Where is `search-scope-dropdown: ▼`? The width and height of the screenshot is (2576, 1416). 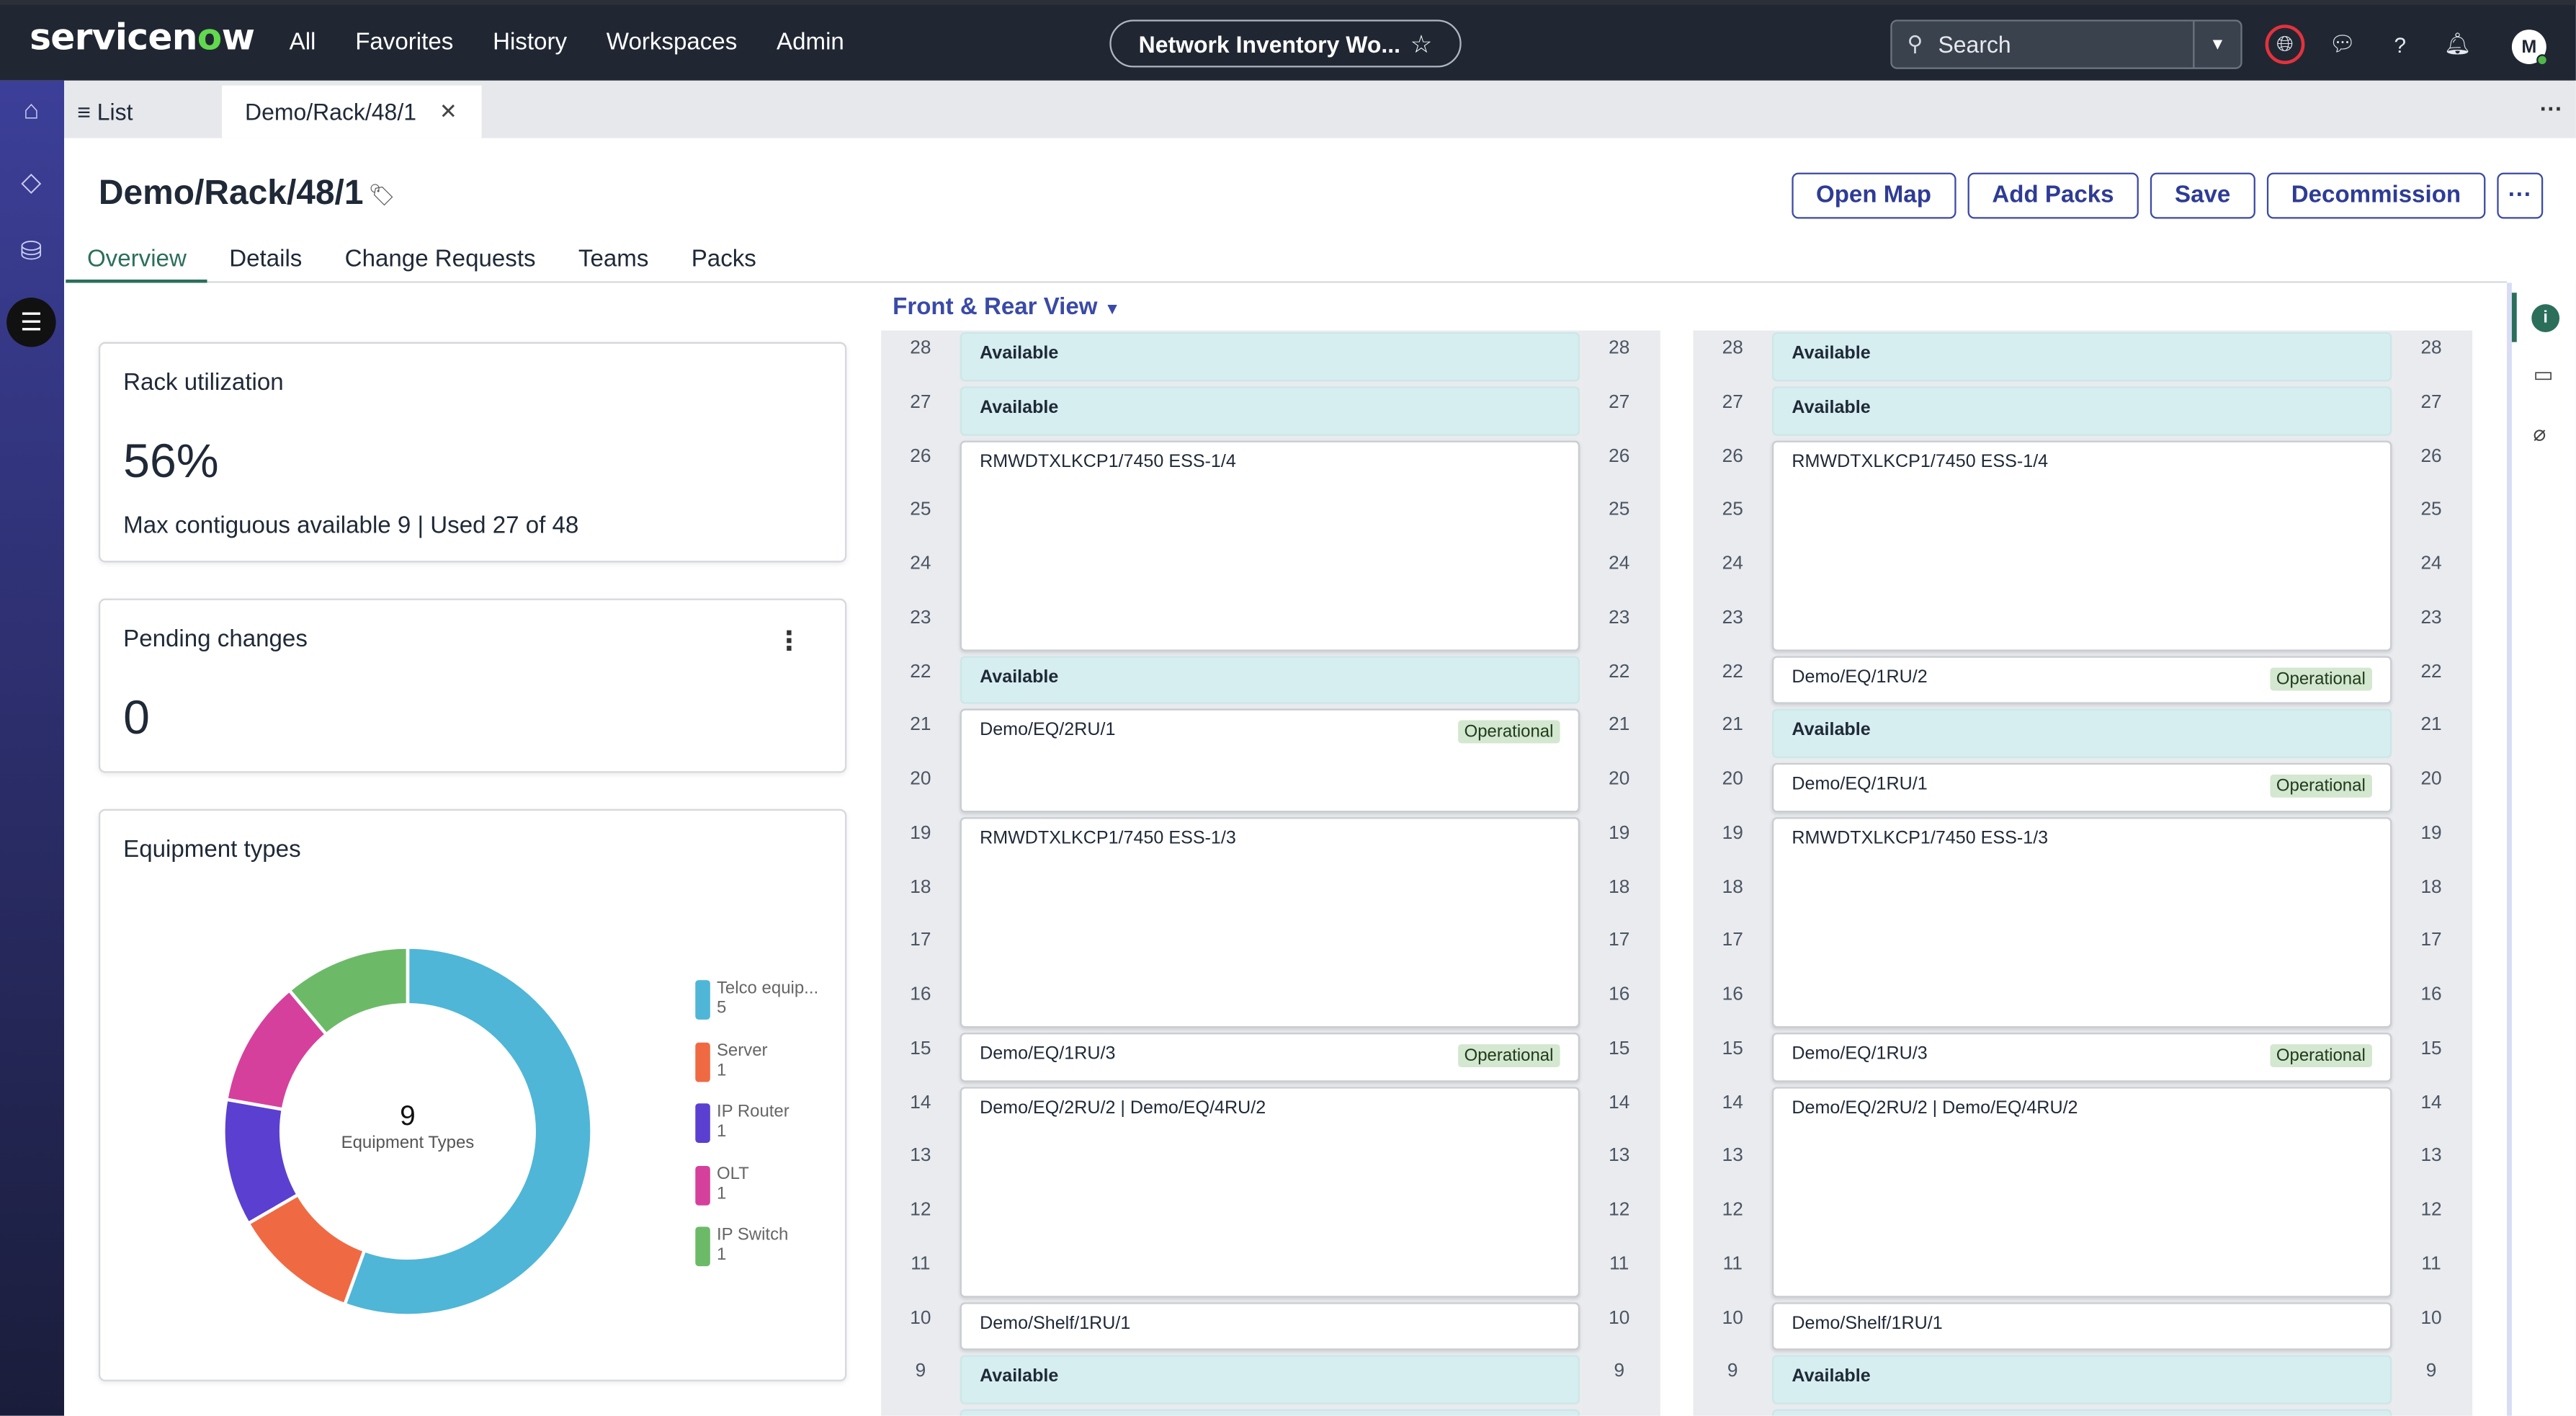
search-scope-dropdown: ▼ is located at coordinates (2216, 44).